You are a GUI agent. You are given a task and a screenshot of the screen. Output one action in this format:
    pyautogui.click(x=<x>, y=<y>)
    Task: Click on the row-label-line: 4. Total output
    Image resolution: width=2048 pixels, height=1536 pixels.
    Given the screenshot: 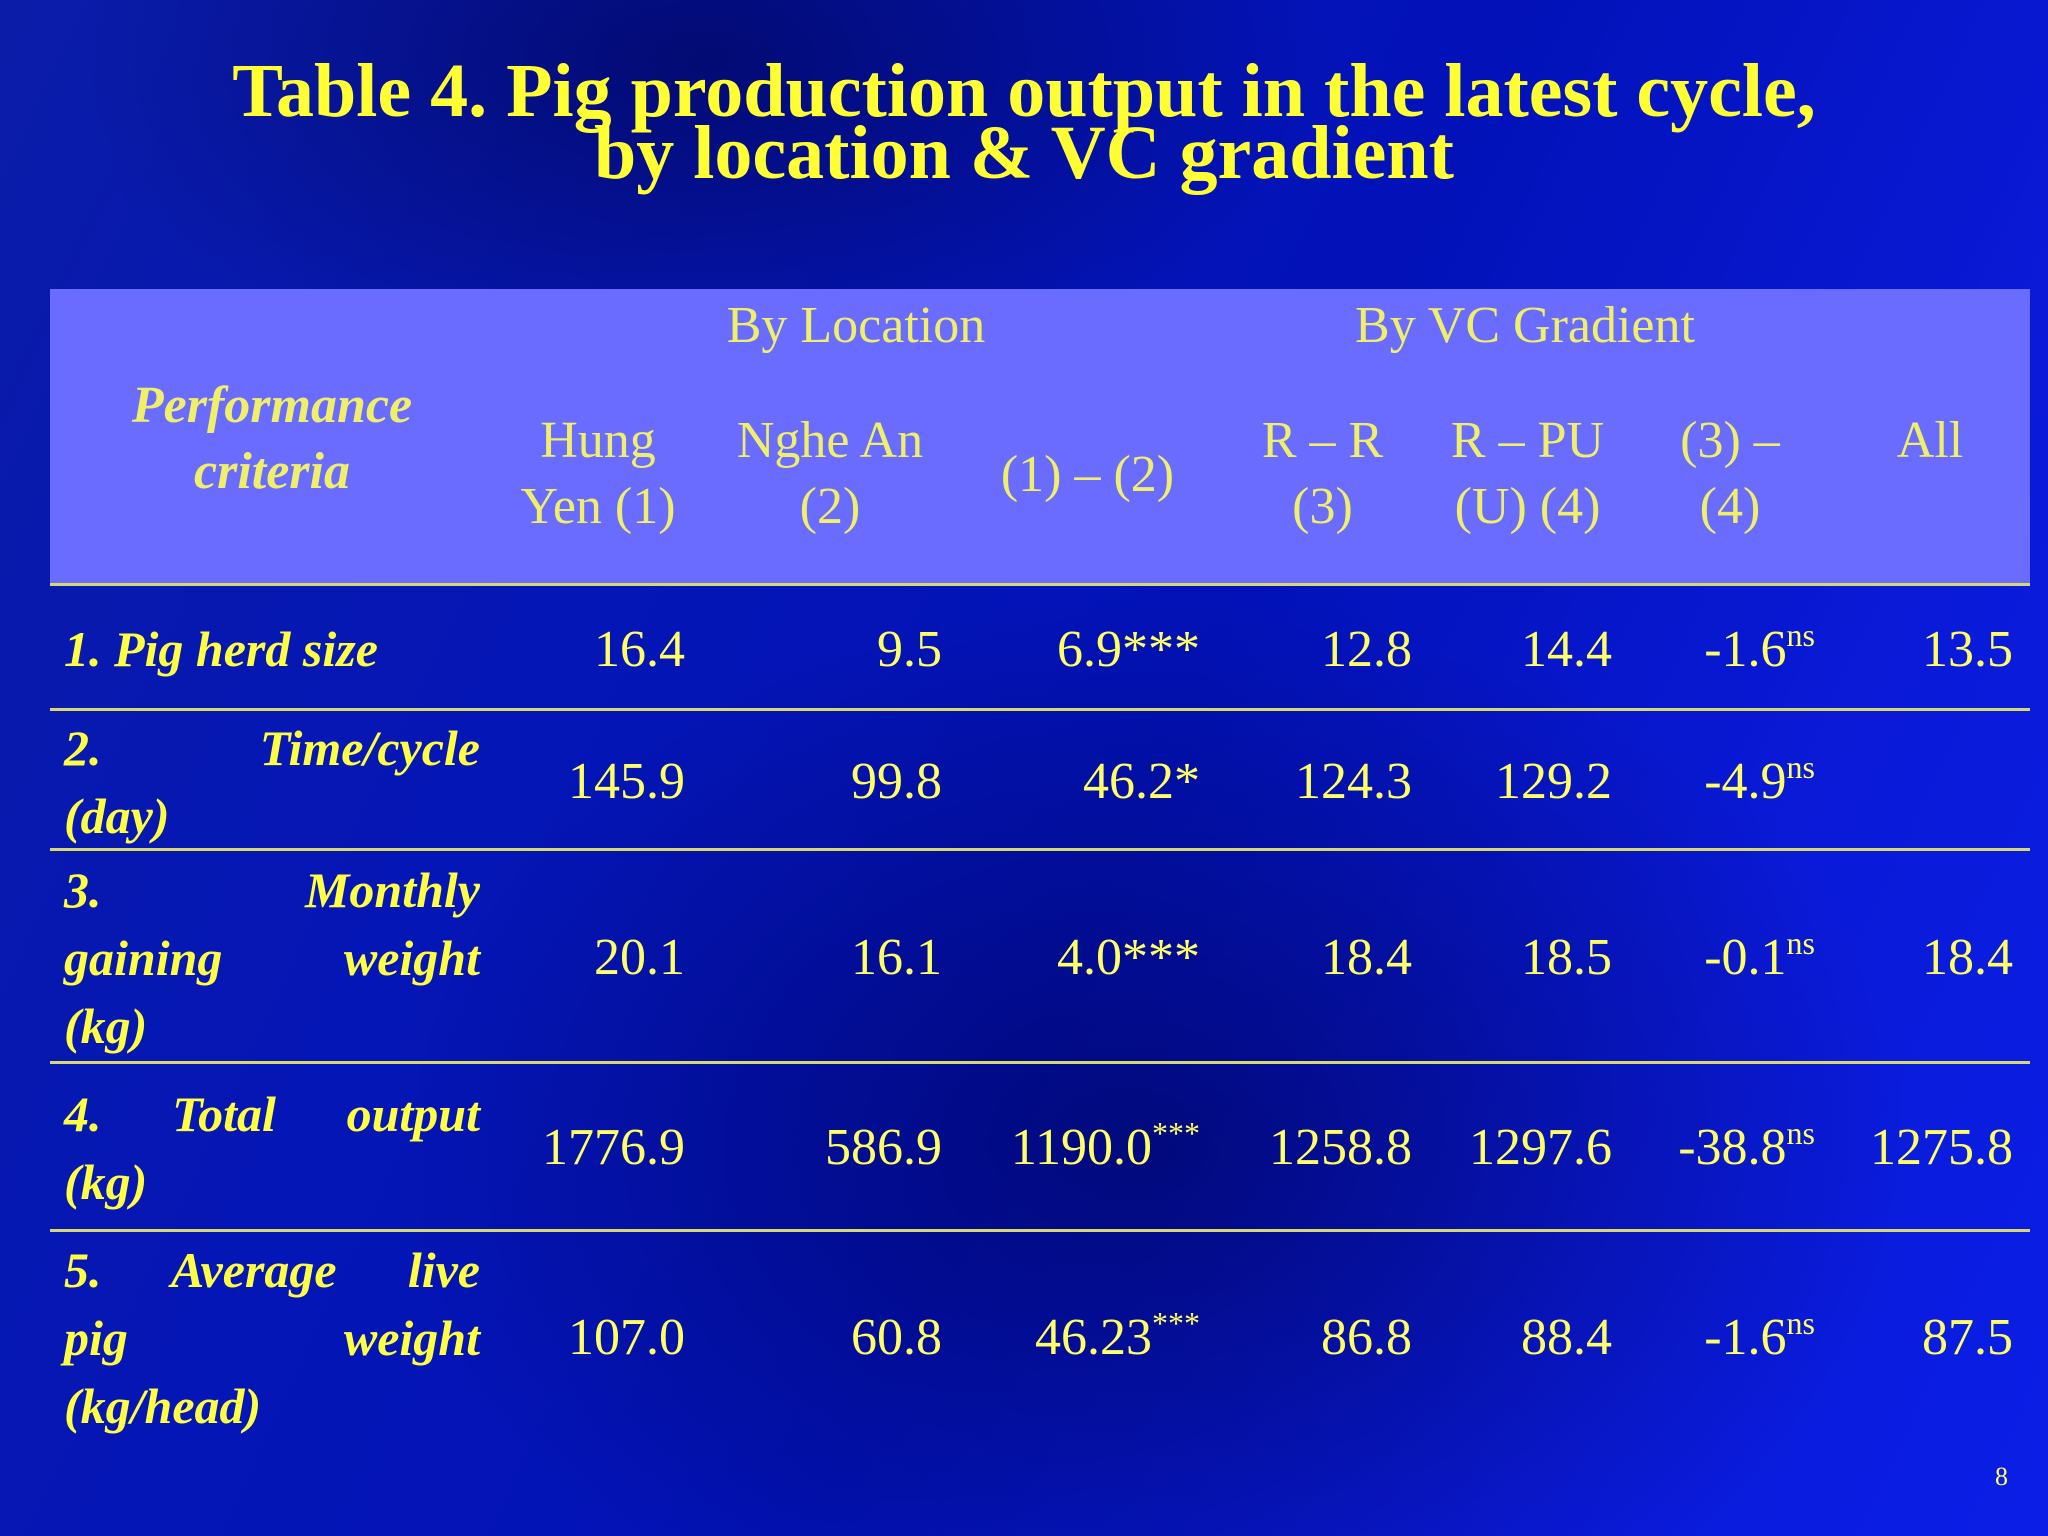 What is the action you would take?
    pyautogui.click(x=272, y=1114)
    